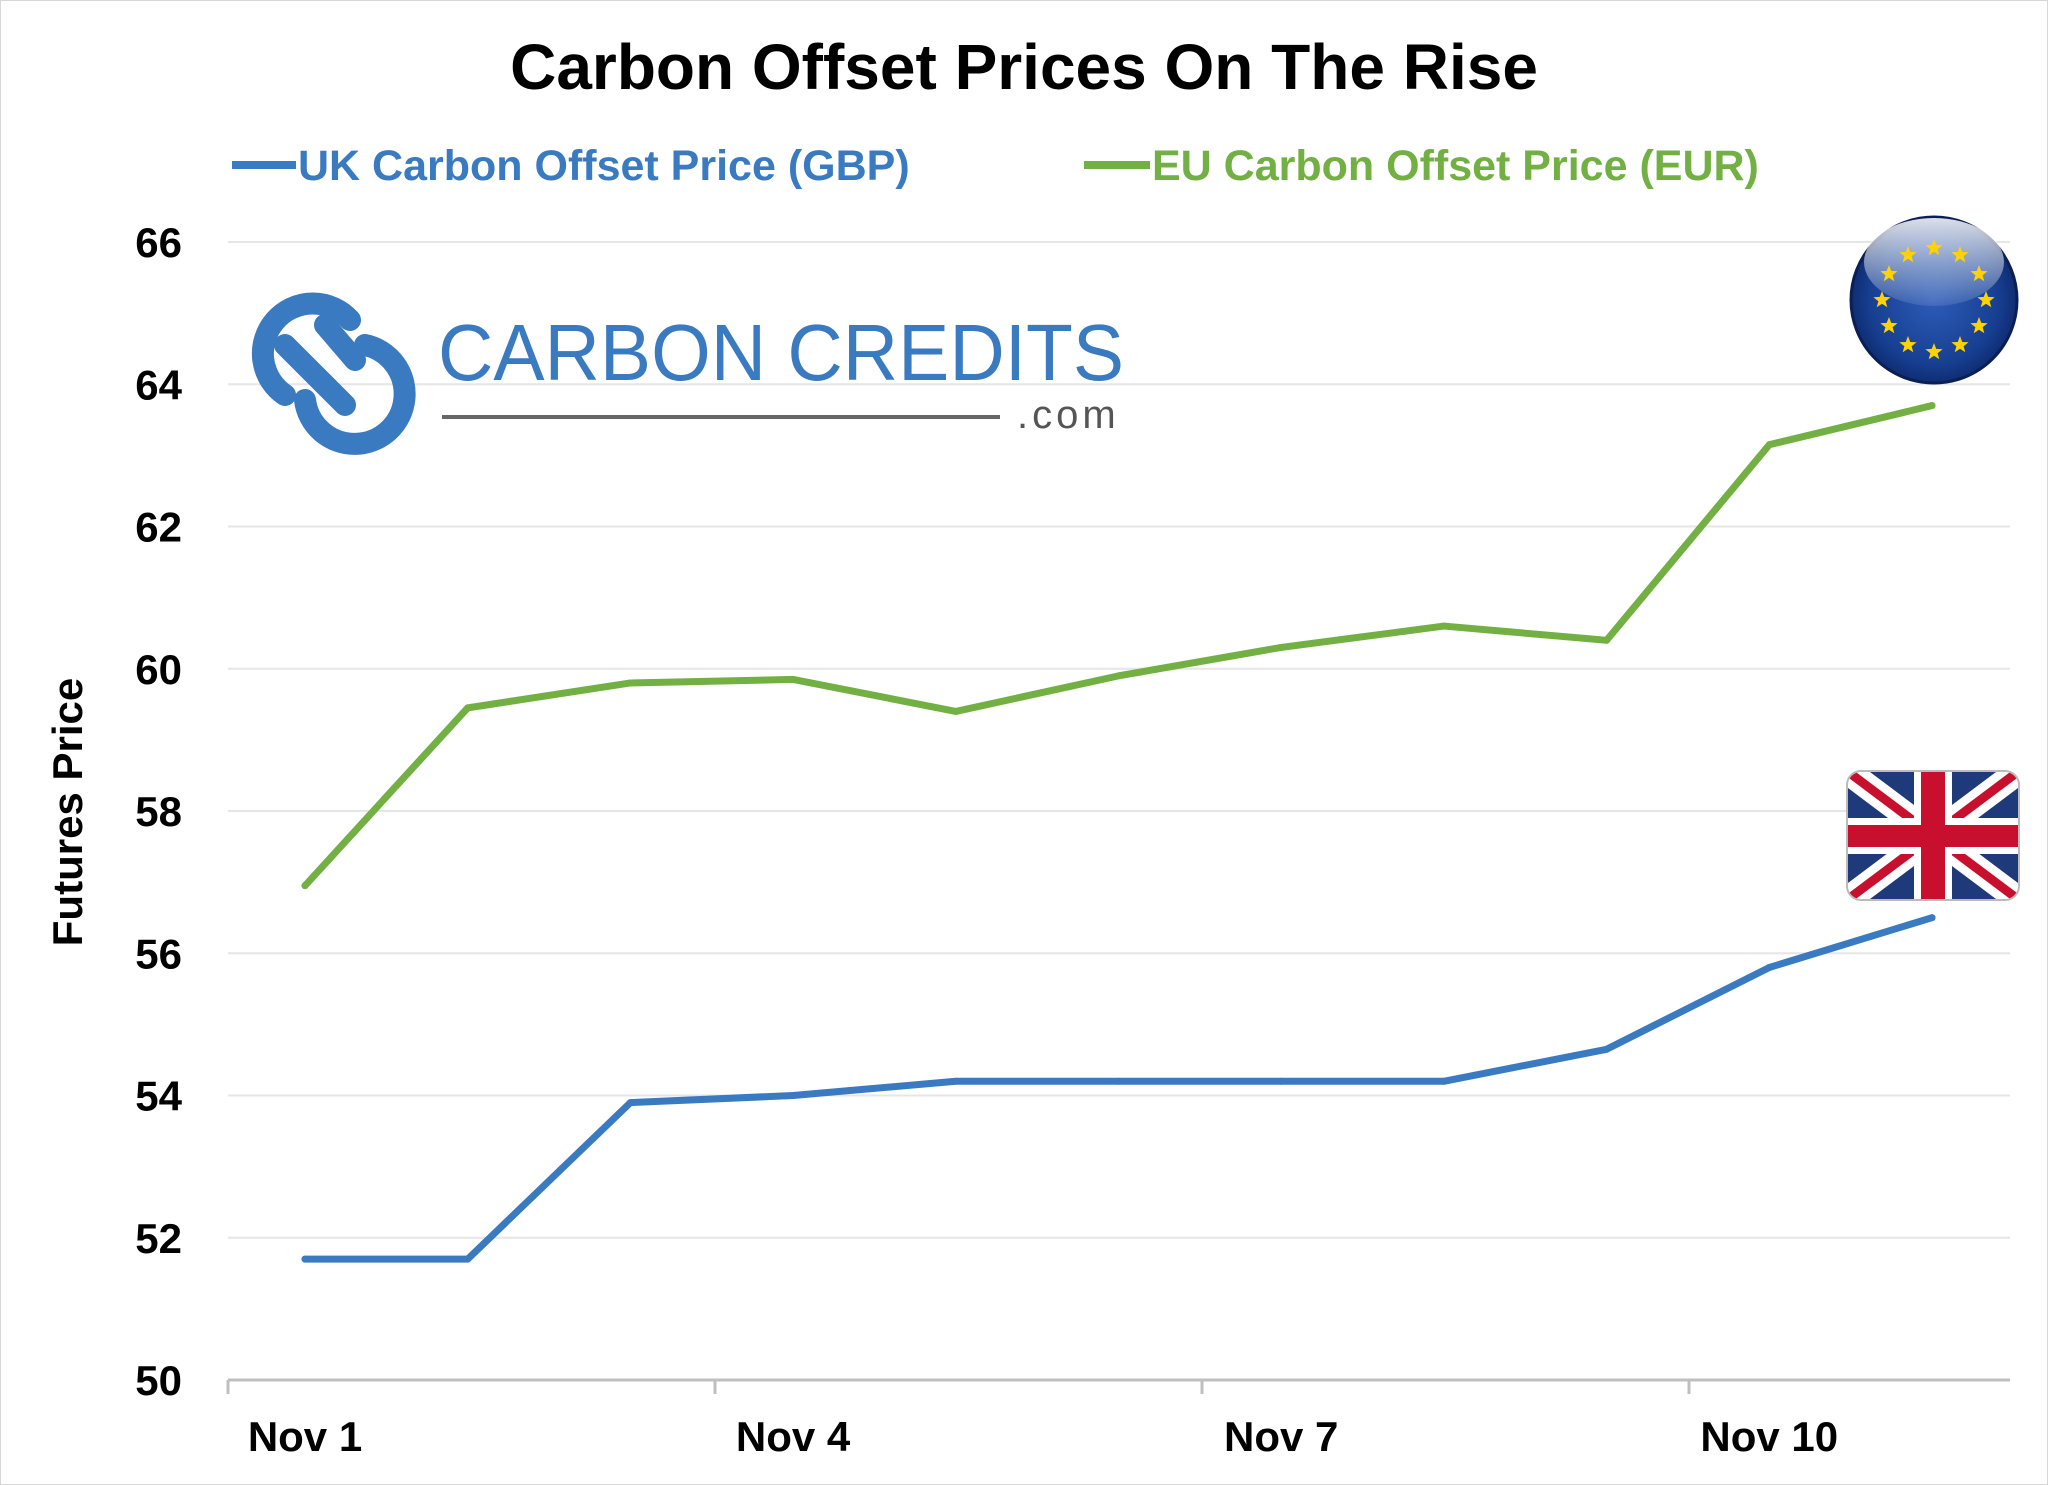 The width and height of the screenshot is (2048, 1485). I want to click on x-tick-label: Nov 10, so click(1769, 1436).